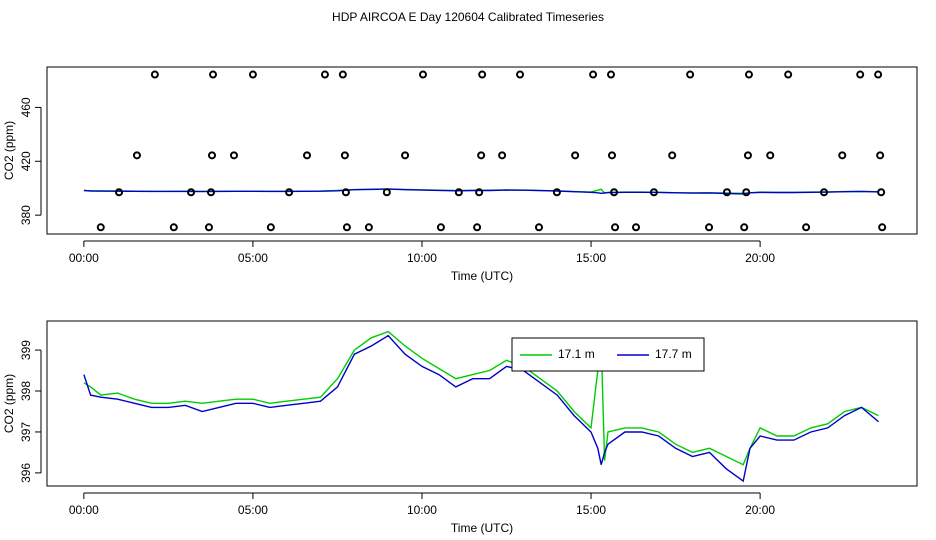 This screenshot has width=936, height=540. Describe the element at coordinates (26, 473) in the screenshot. I see `y-tick-label: 396` at that location.